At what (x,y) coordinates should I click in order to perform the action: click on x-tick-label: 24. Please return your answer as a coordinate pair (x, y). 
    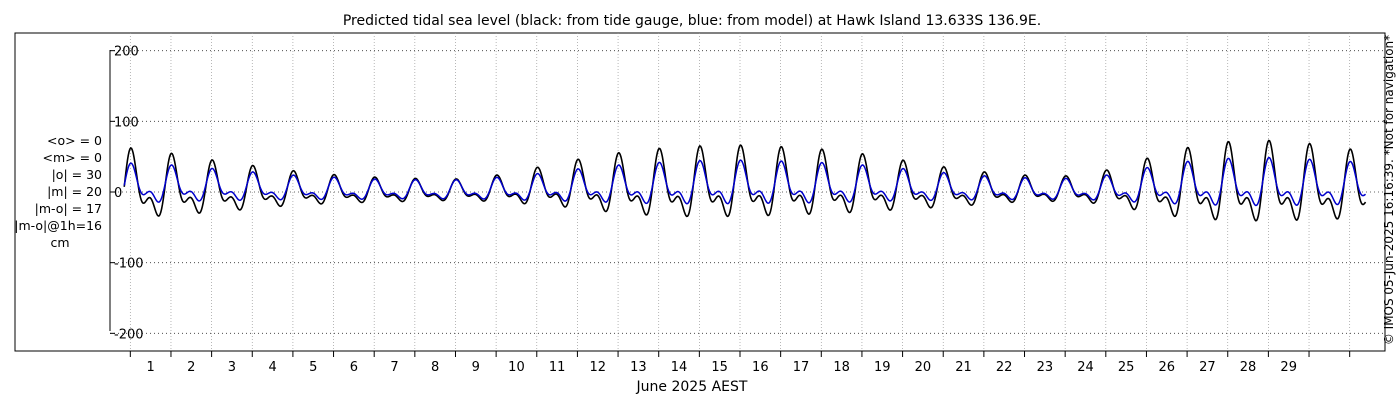
    Looking at the image, I should click on (1085, 367).